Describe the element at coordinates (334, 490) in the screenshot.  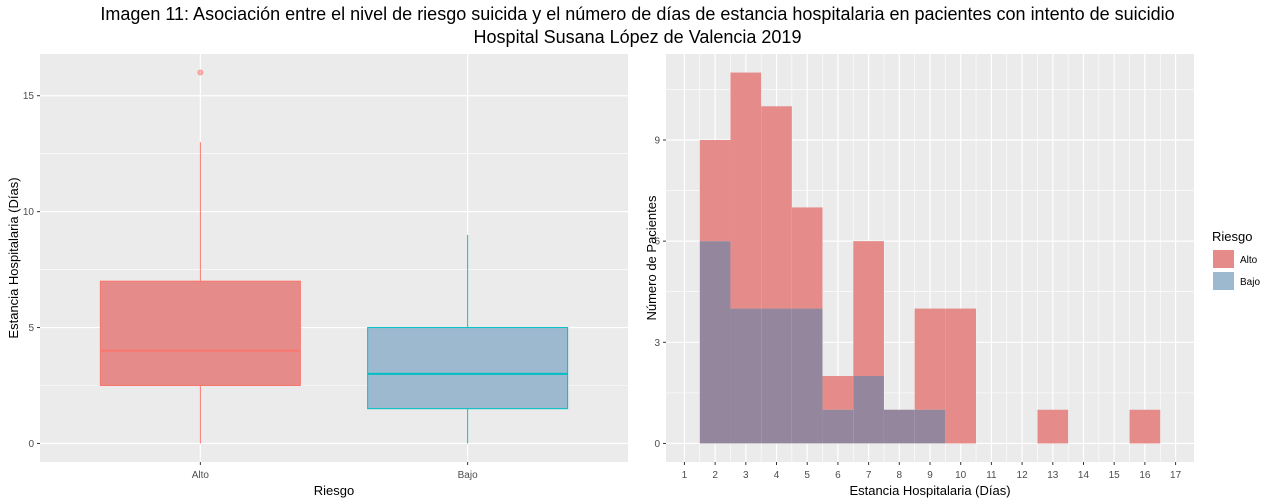
I see `left-x-axis-title: Riesgo` at that location.